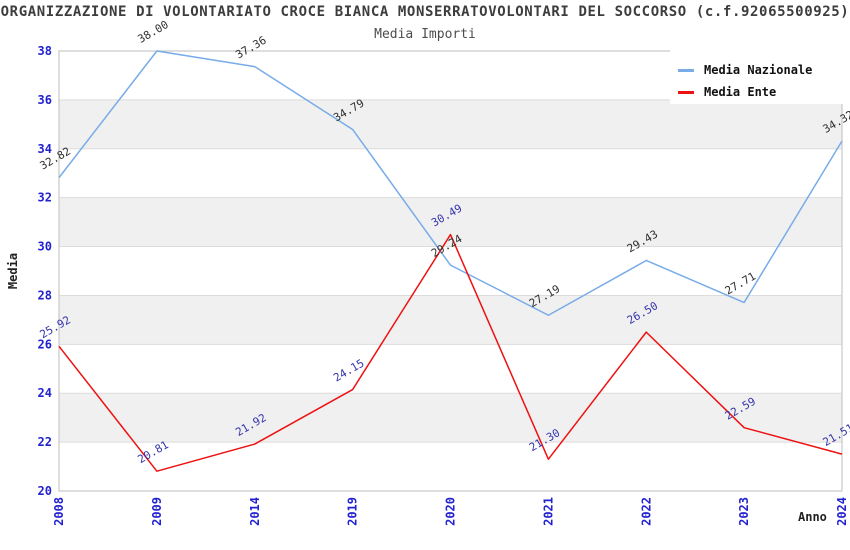 The image size is (850, 550). Describe the element at coordinates (45, 393) in the screenshot. I see `y-tick-label: 24` at that location.